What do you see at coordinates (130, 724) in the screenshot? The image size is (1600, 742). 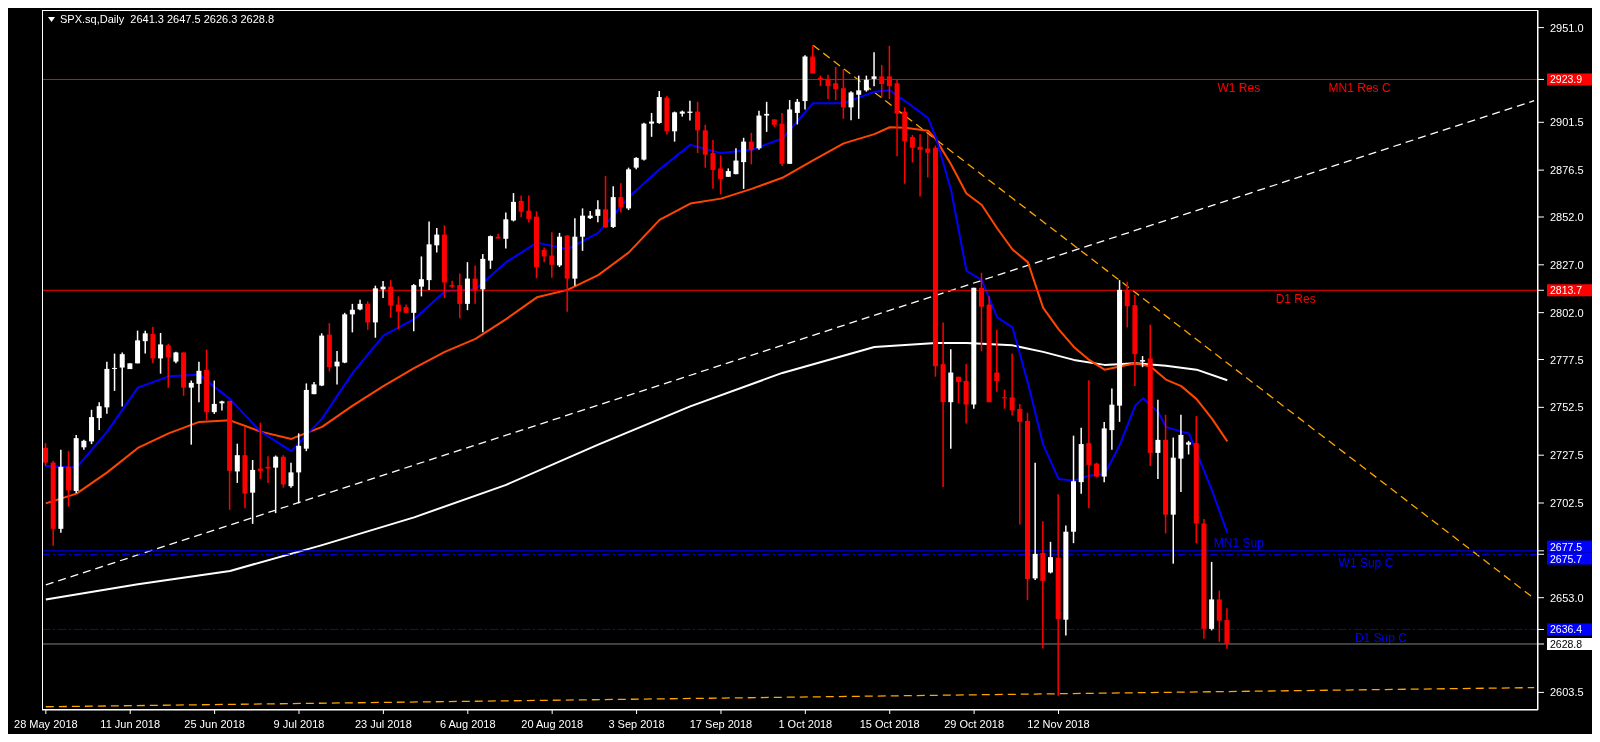 I see `x-tick-label: 11 Jun 2018` at bounding box center [130, 724].